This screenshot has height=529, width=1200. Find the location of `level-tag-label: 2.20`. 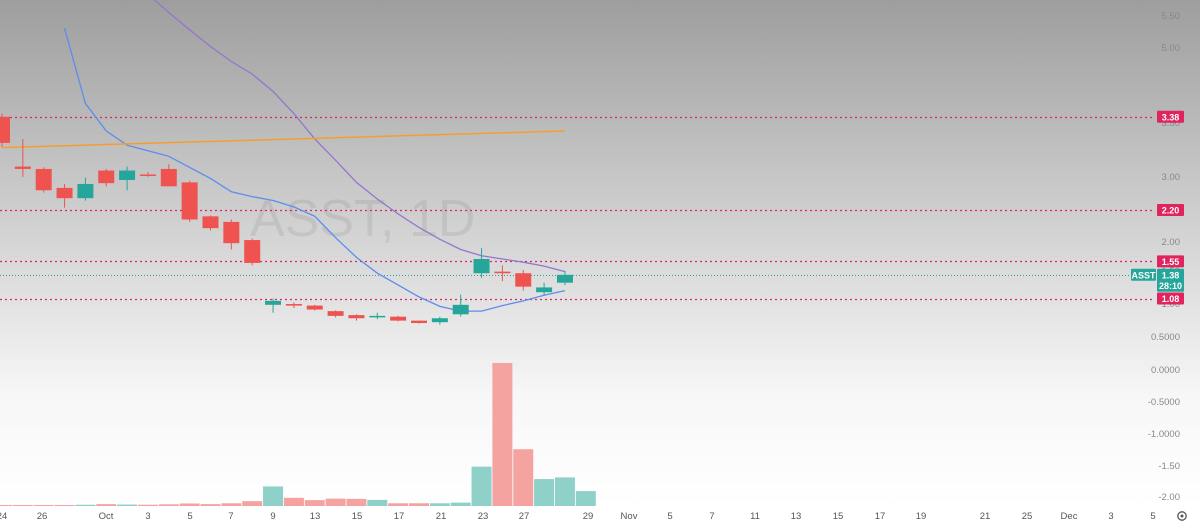

level-tag-label: 2.20 is located at coordinates (1171, 211).